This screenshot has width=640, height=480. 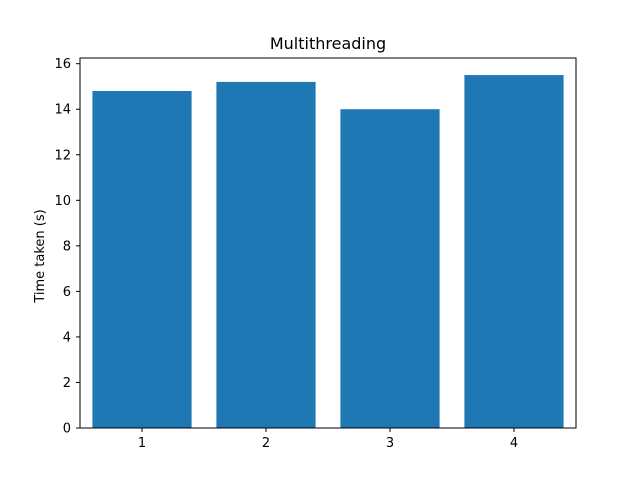 I want to click on y-tick-label: 4, so click(x=67, y=337).